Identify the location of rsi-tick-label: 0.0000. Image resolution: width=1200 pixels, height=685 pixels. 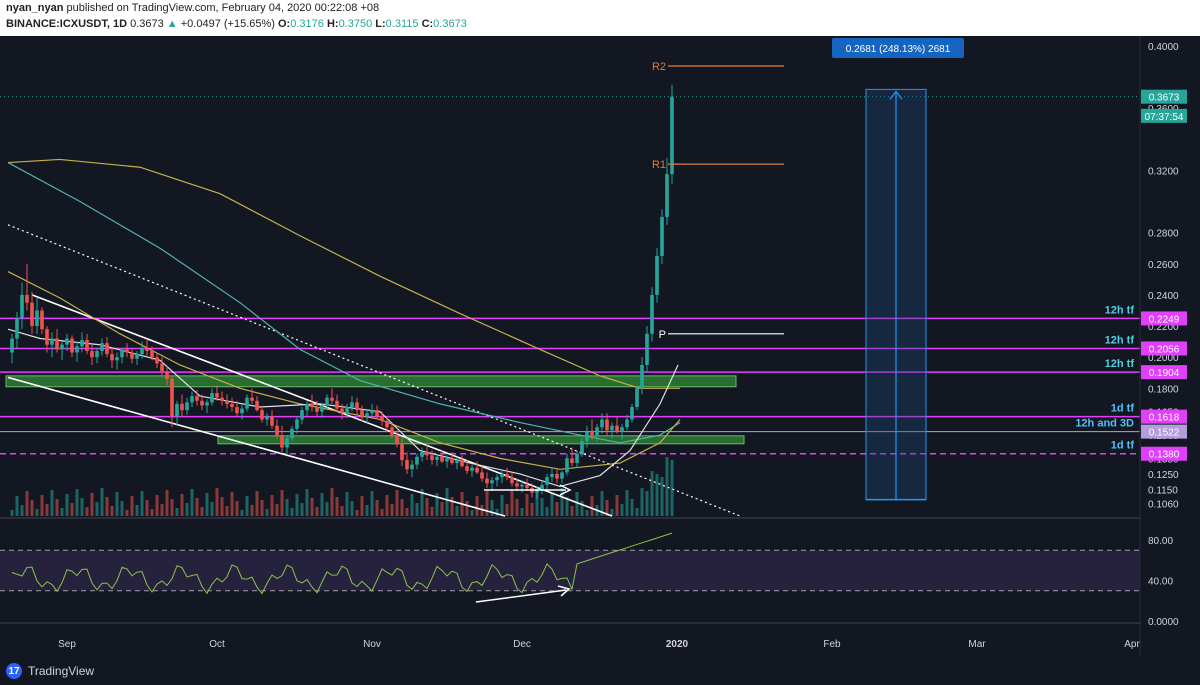
(1163, 622).